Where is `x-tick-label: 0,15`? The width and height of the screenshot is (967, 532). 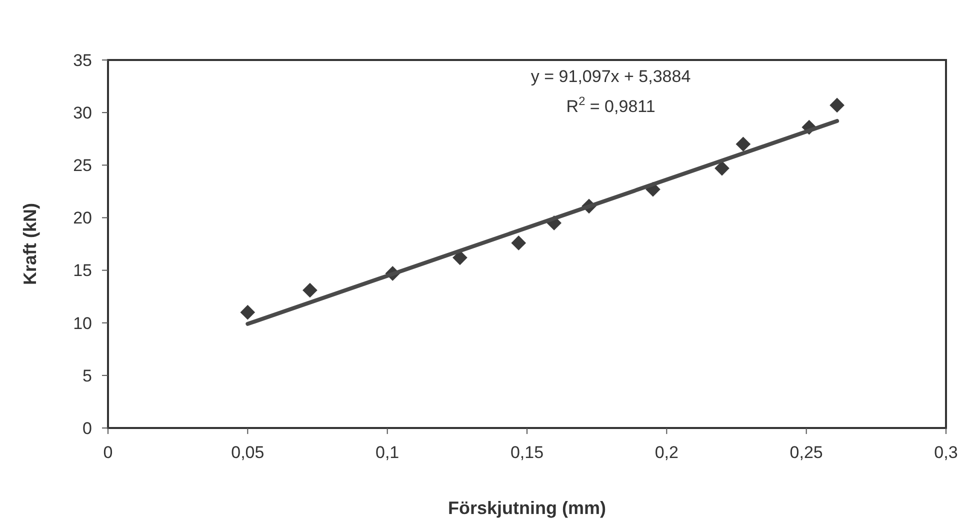 x-tick-label: 0,15 is located at coordinates (527, 452).